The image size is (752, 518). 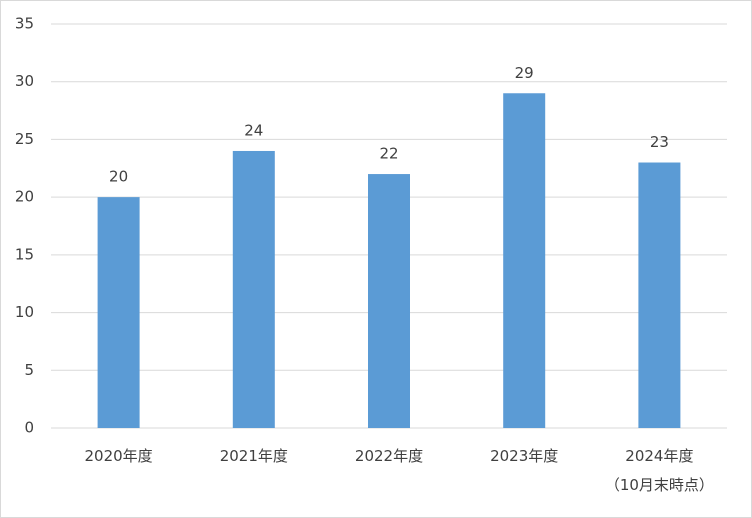 What do you see at coordinates (24, 312) in the screenshot?
I see `y-tick-label: 10` at bounding box center [24, 312].